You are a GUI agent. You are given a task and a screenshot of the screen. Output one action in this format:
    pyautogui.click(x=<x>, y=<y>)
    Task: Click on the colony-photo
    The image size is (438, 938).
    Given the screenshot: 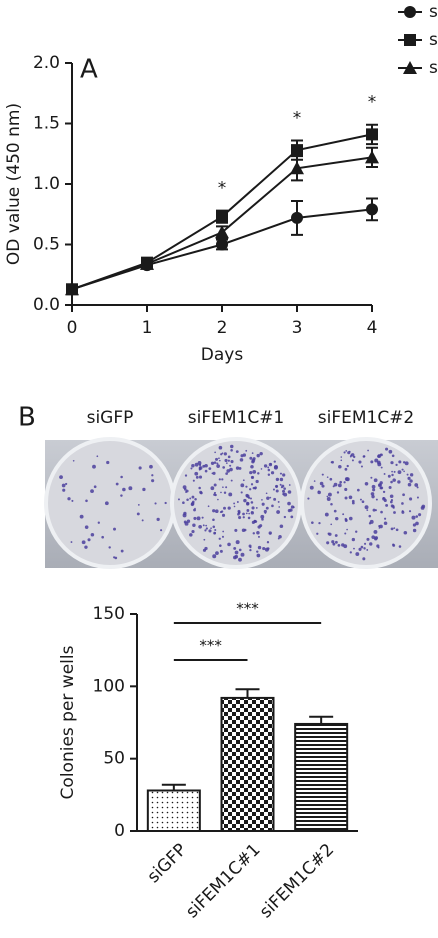 What is the action you would take?
    pyautogui.click(x=241, y=503)
    